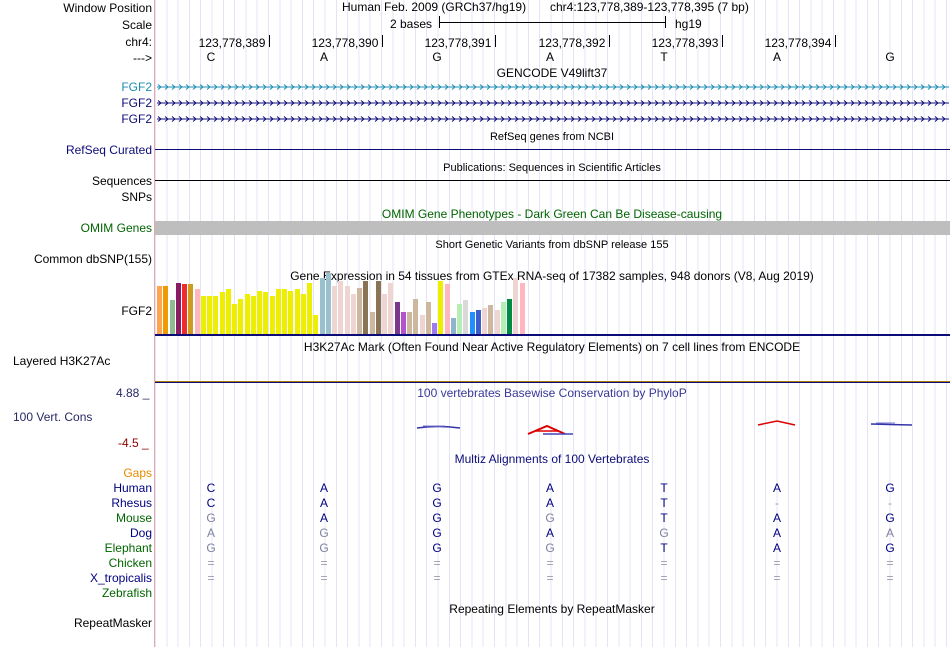  Describe the element at coordinates (132, 488) in the screenshot. I see `species-label: Human` at that location.